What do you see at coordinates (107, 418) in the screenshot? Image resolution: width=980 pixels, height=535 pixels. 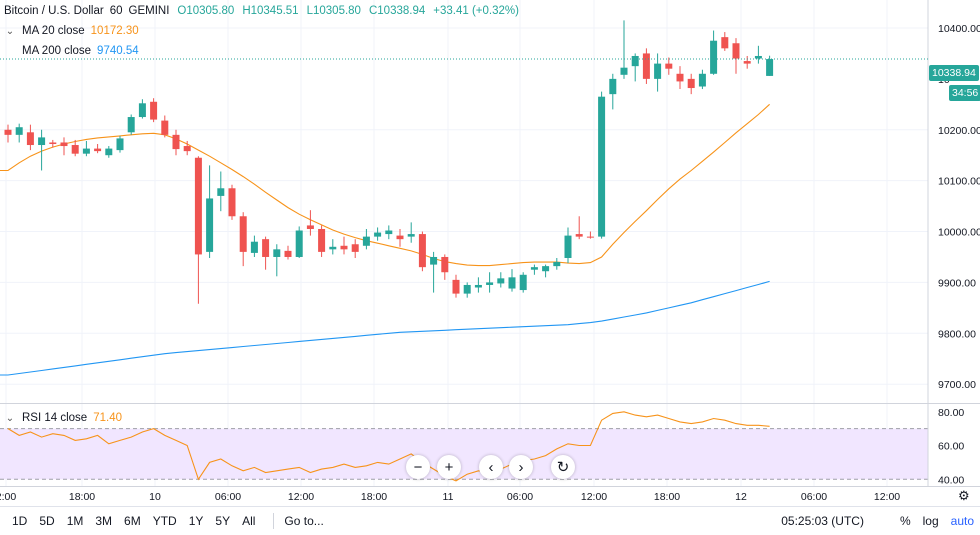 I see `rsi-value: 71.40` at bounding box center [107, 418].